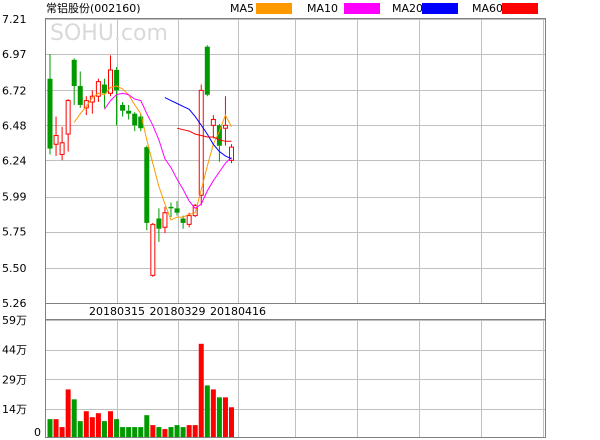  Describe the element at coordinates (14, 409) in the screenshot. I see `volume-y-tick-label: 14万` at that location.